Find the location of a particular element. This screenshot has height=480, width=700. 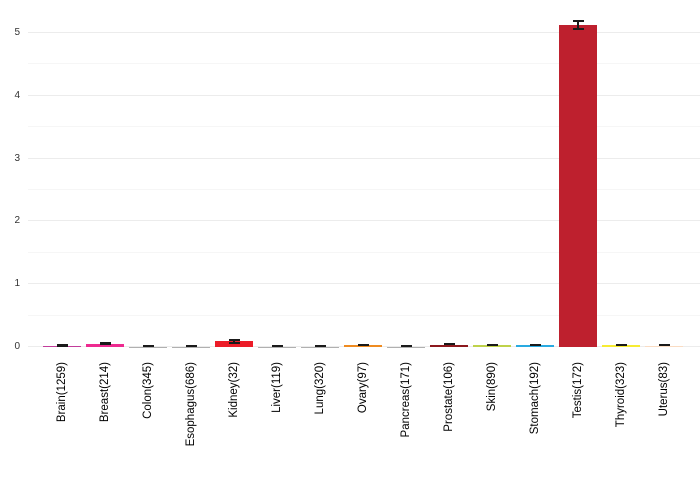

error-bar-cap-bottom-brain is located at coordinates (62, 345).